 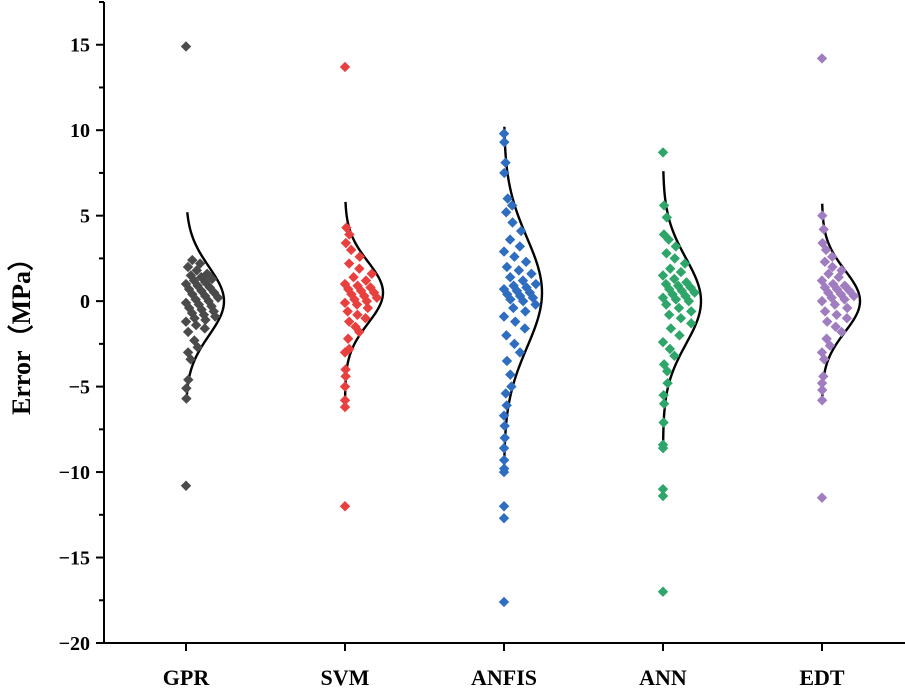 I want to click on y-tick-label: 10, so click(x=80, y=131).